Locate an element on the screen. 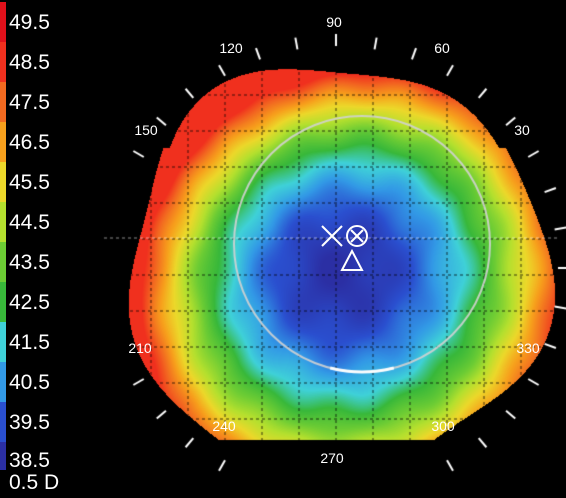 The image size is (566, 498). scale-label: 42.5 is located at coordinates (37, 302).